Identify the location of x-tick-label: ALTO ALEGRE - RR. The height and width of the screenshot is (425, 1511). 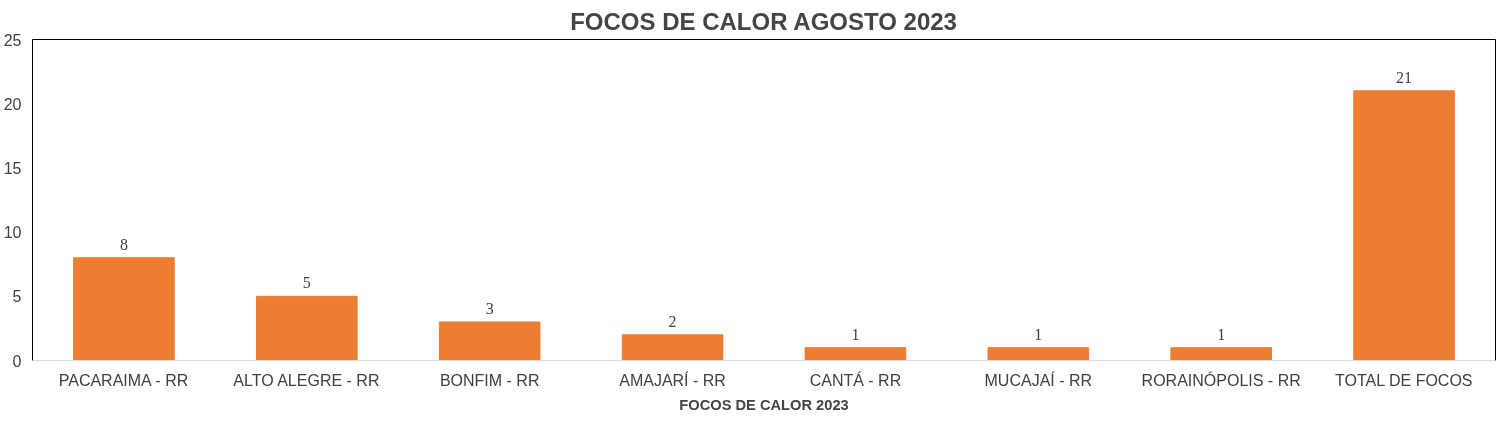
(306, 380).